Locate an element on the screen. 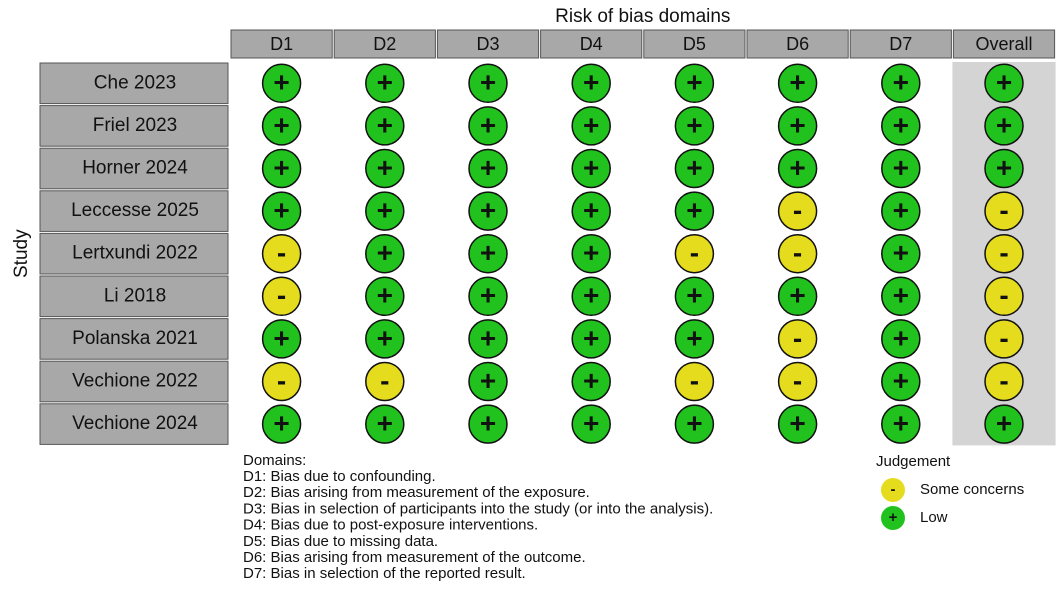  study-label: Li 2018 is located at coordinates (135, 295).